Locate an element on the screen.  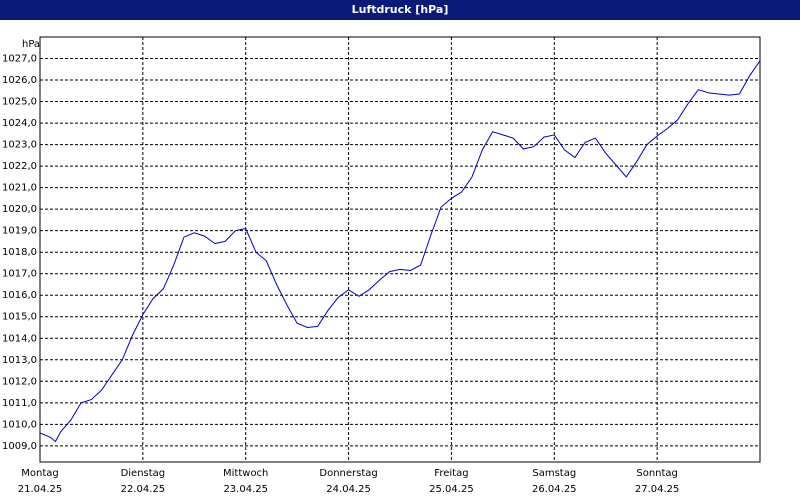
x-tick-label: 27.04.25 is located at coordinates (657, 489).